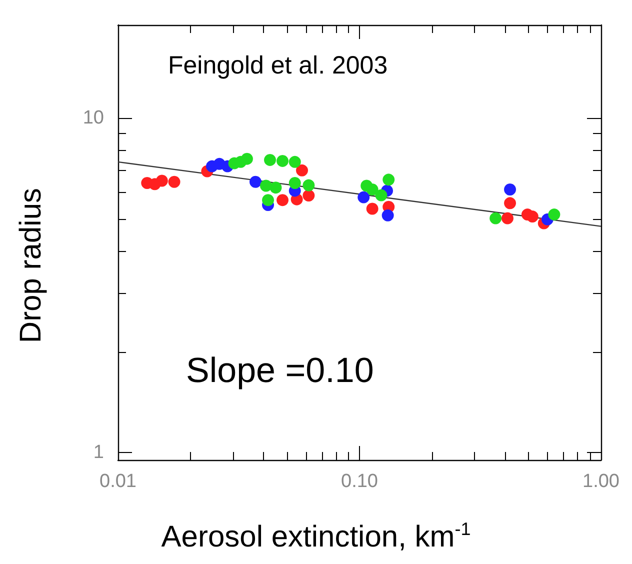 The width and height of the screenshot is (632, 564). What do you see at coordinates (118, 481) in the screenshot?
I see `x-tick-label: 0.01` at bounding box center [118, 481].